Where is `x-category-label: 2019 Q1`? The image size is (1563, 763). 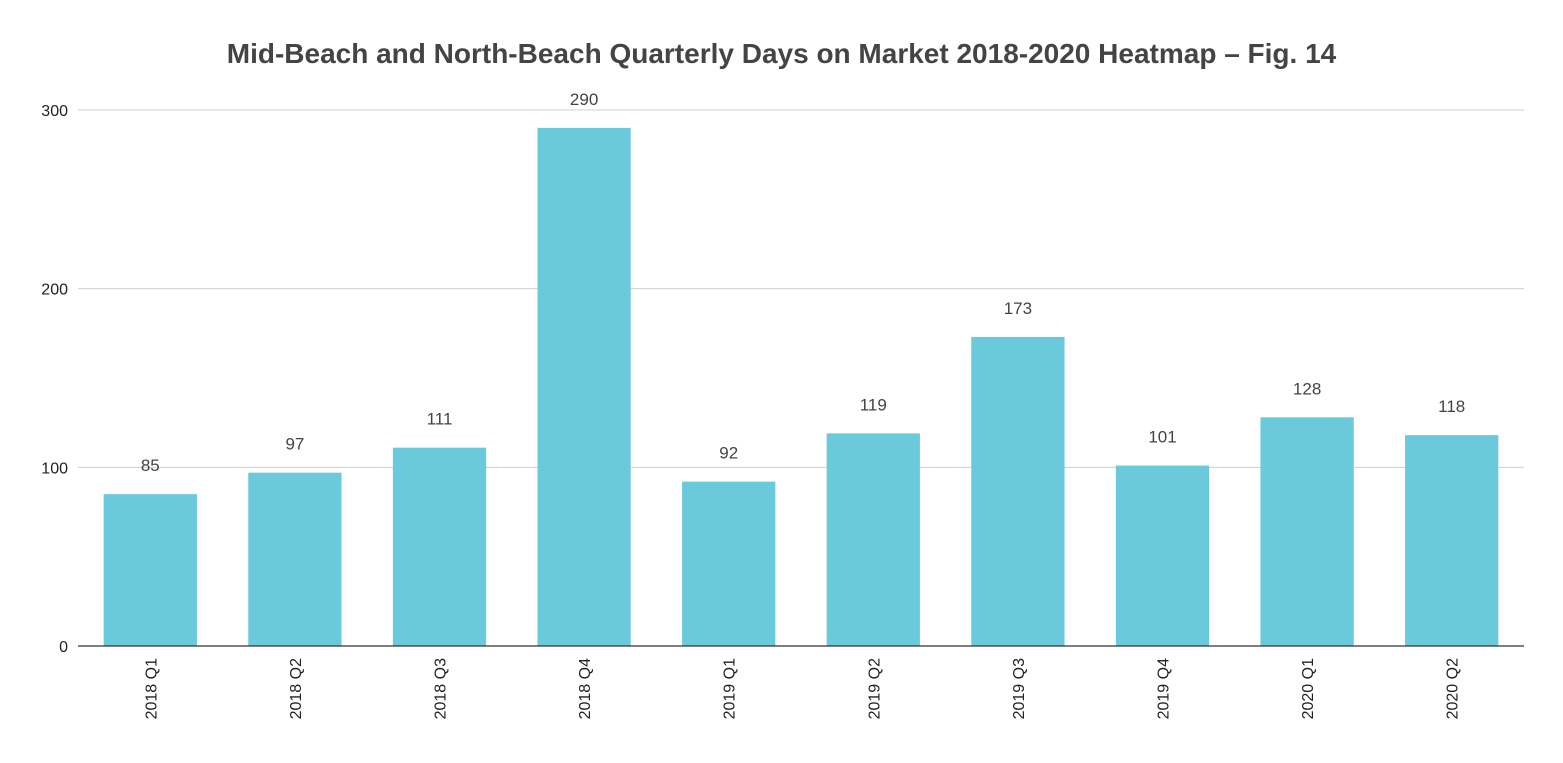
x-category-label: 2019 Q1 is located at coordinates (730, 688).